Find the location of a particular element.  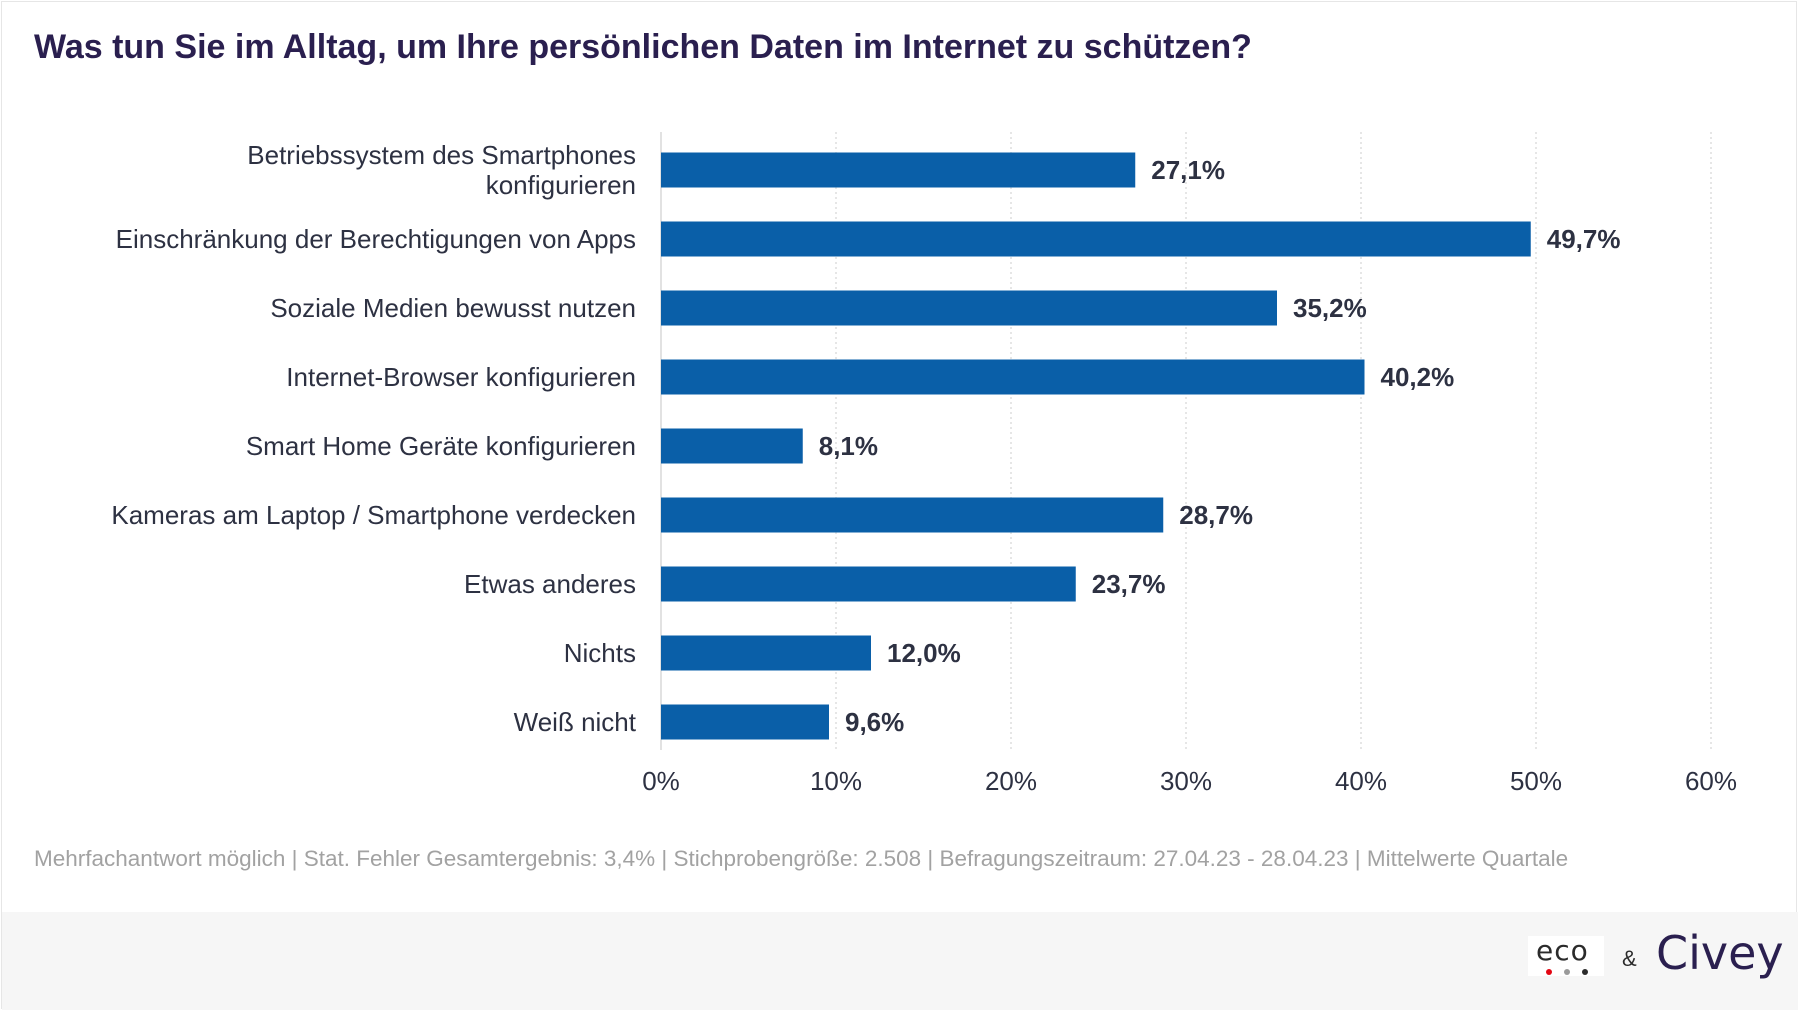

value-label: 27,1% is located at coordinates (1188, 170).